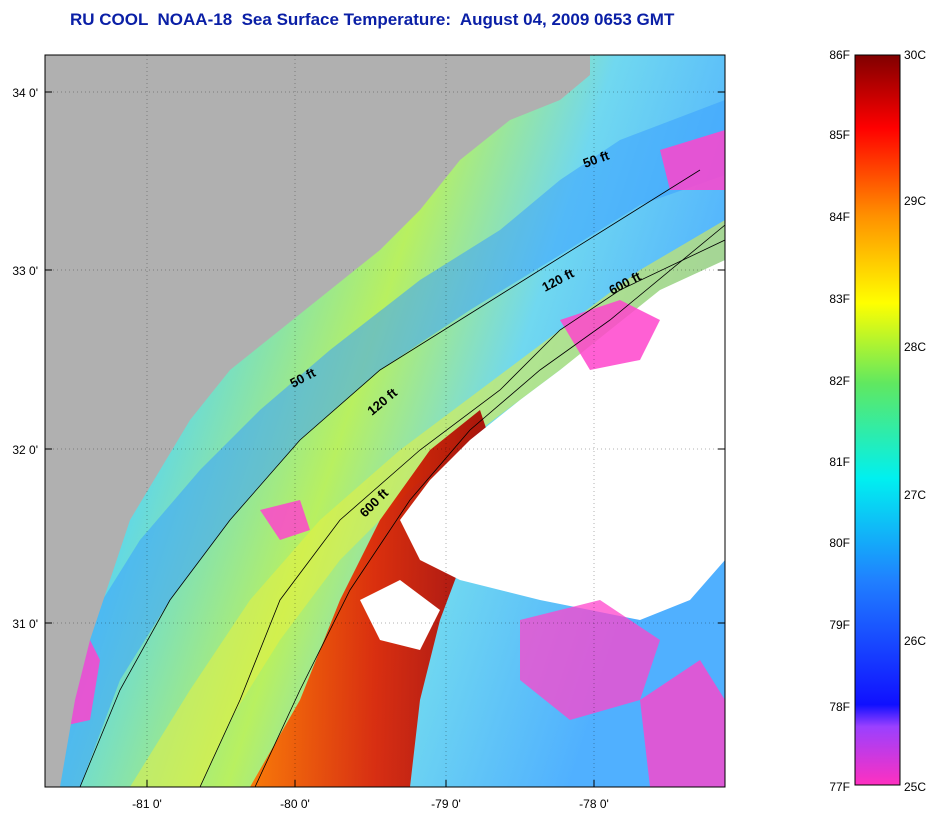  I want to click on lat-tick-label: 31 0', so click(25, 624).